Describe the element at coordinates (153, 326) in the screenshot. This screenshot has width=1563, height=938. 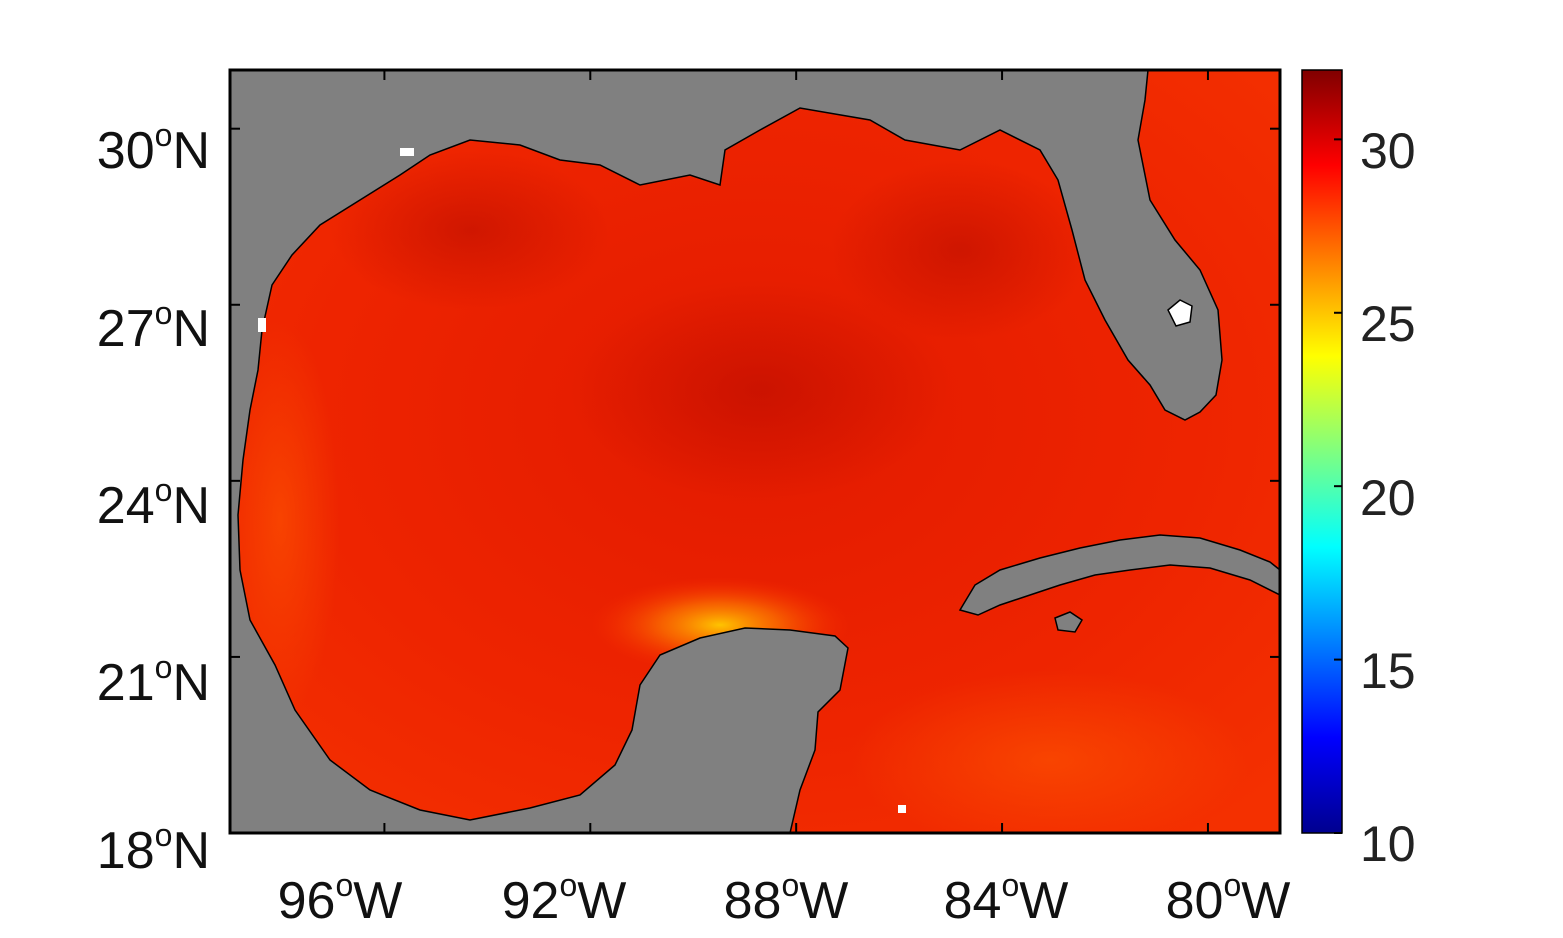
I see `lat-tick-label-27n: 27oN` at that location.